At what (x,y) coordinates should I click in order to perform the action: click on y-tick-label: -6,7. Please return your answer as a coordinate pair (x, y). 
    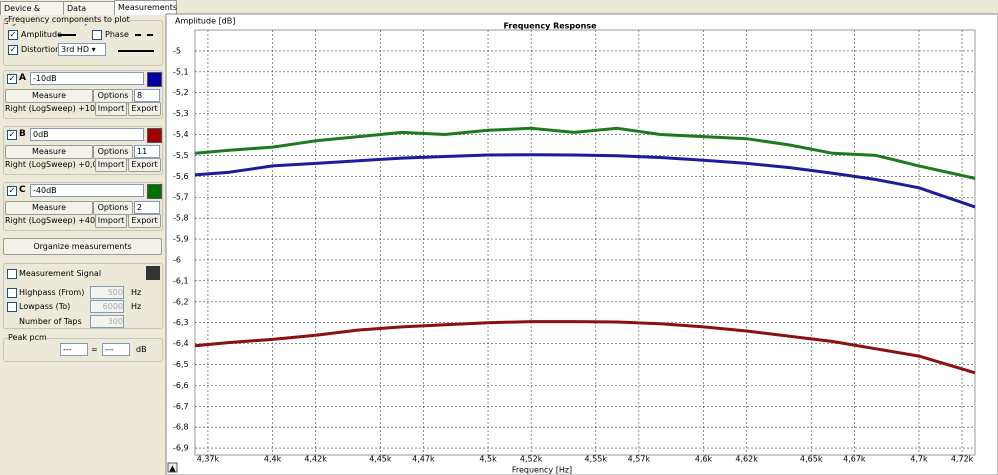
    Looking at the image, I should click on (181, 406).